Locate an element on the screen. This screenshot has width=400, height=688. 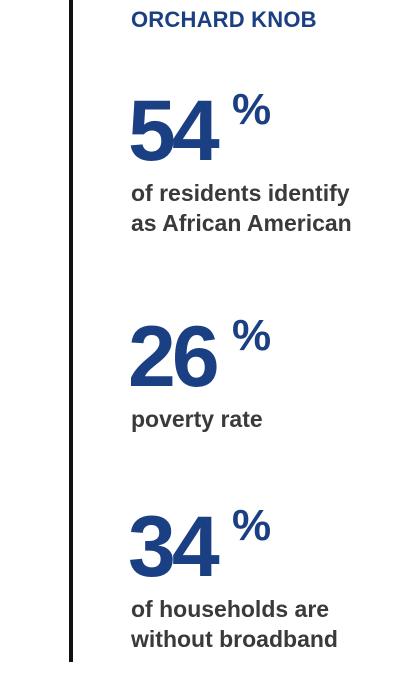
stat-description-line: of households are is located at coordinates (230, 609).